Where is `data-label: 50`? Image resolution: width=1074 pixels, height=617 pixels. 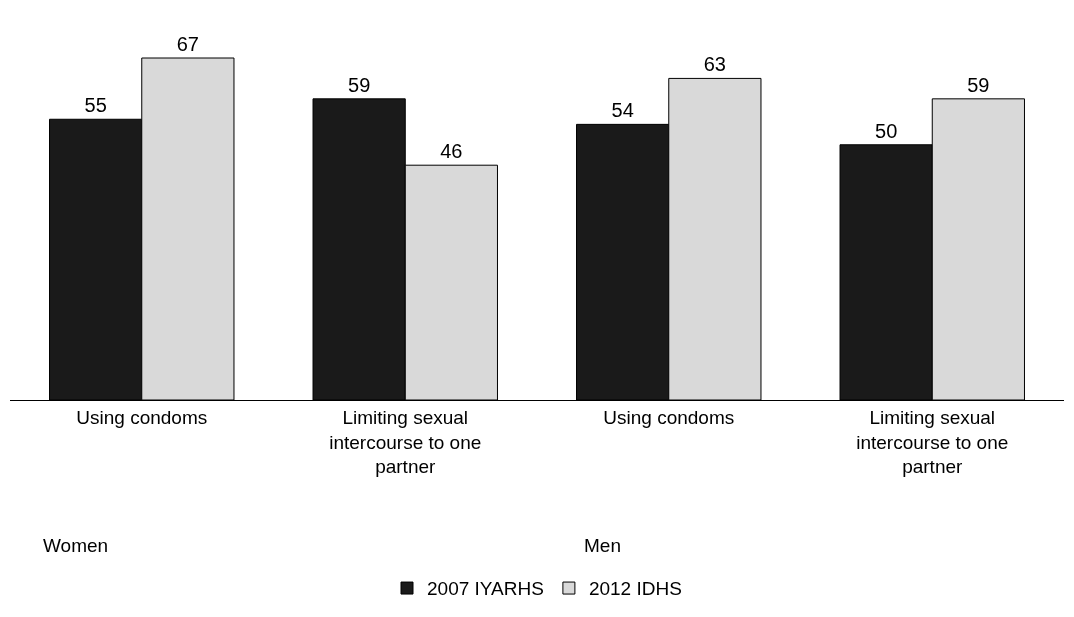 data-label: 50 is located at coordinates (886, 130).